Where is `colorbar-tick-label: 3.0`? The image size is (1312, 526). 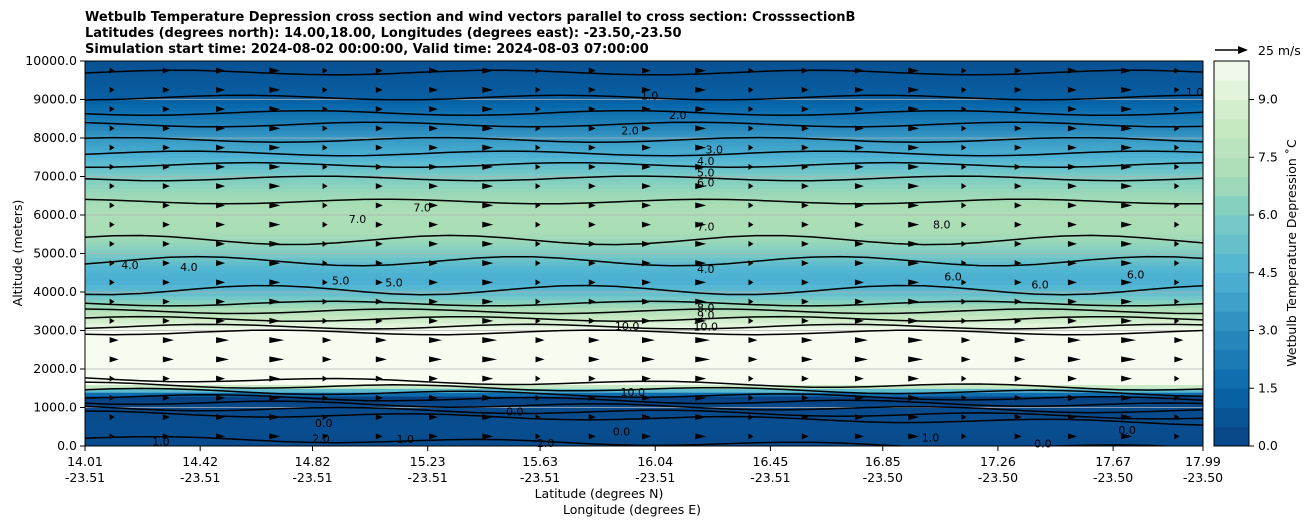
colorbar-tick-label: 3.0 is located at coordinates (1268, 330).